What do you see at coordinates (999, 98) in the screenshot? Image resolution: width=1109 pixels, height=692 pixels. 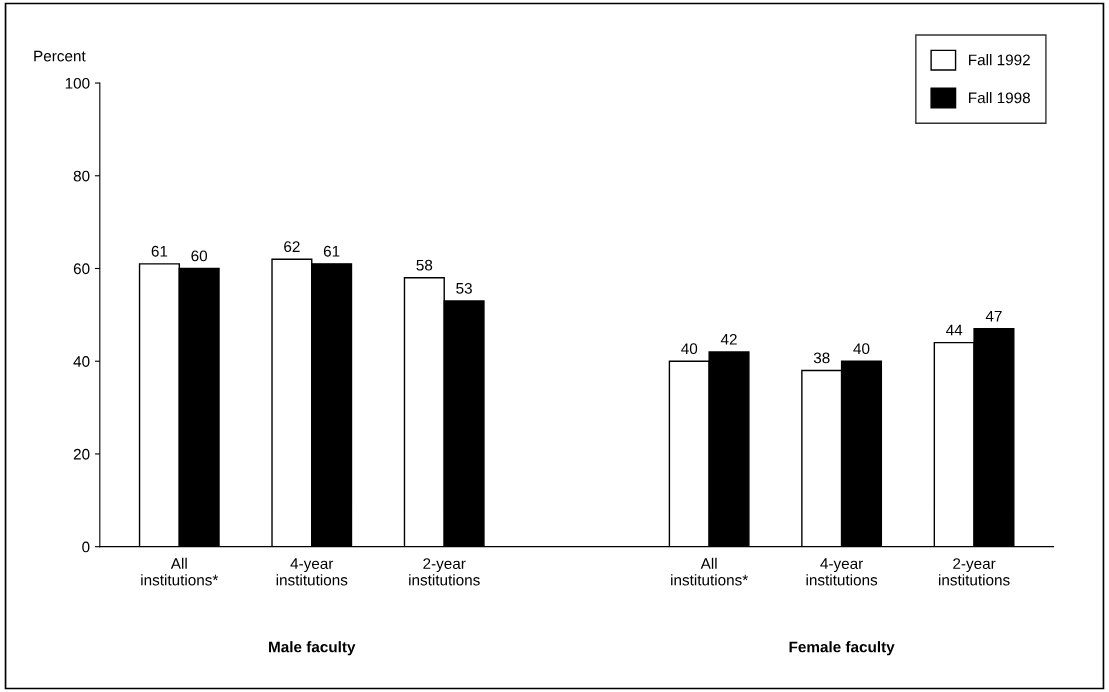 I see `legend-label: Fall 1998` at bounding box center [999, 98].